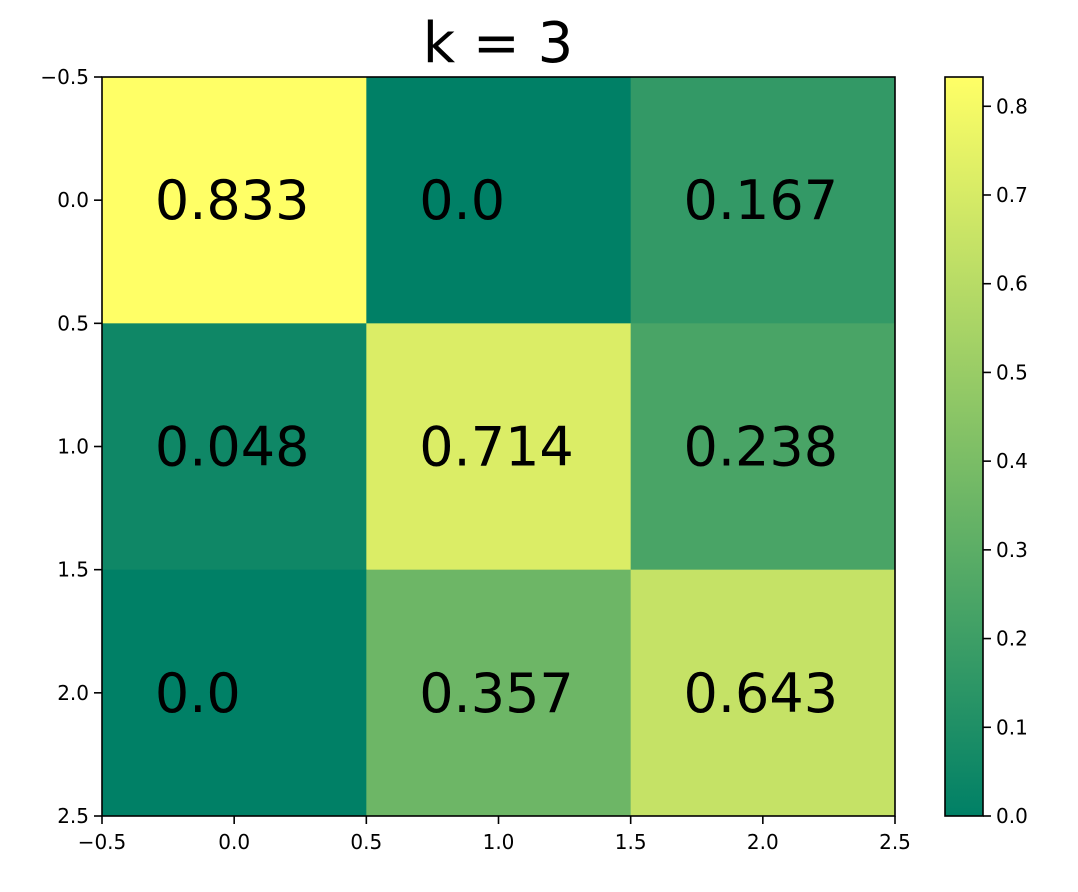  I want to click on colorbar-tick-label: 0.4, so click(1012, 461).